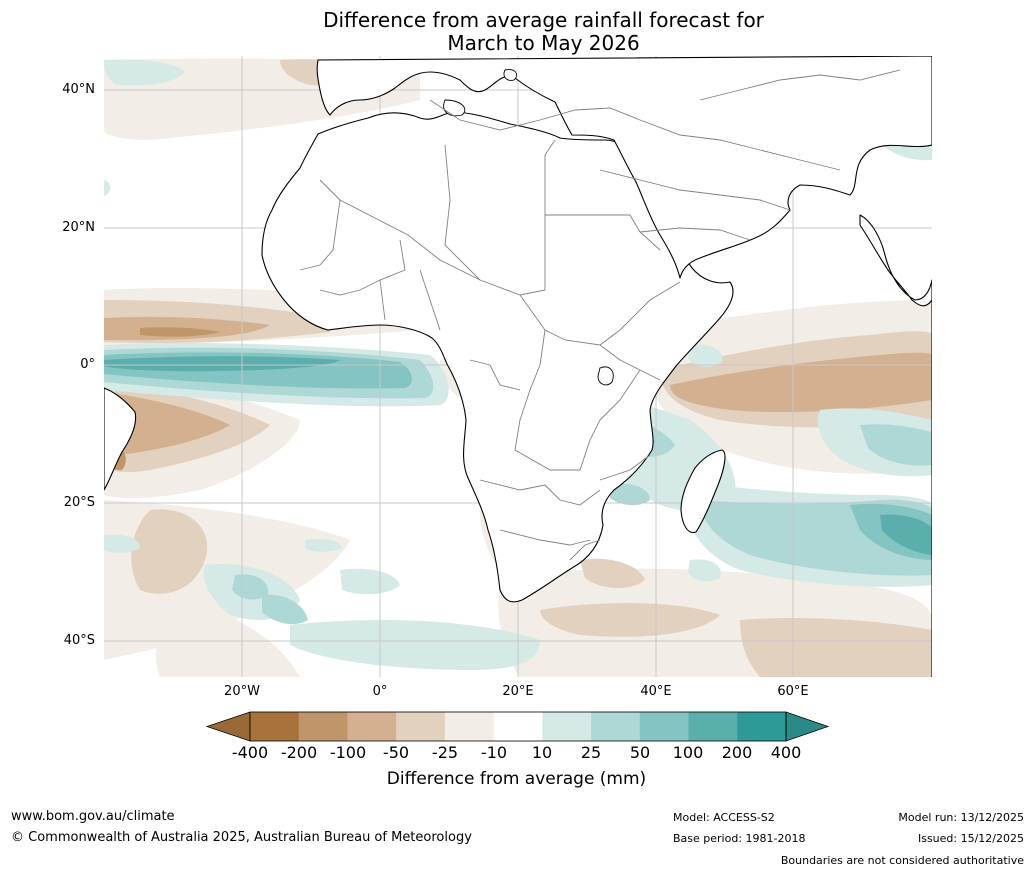  I want to click on lon-label-20e: 20°E, so click(518, 691).